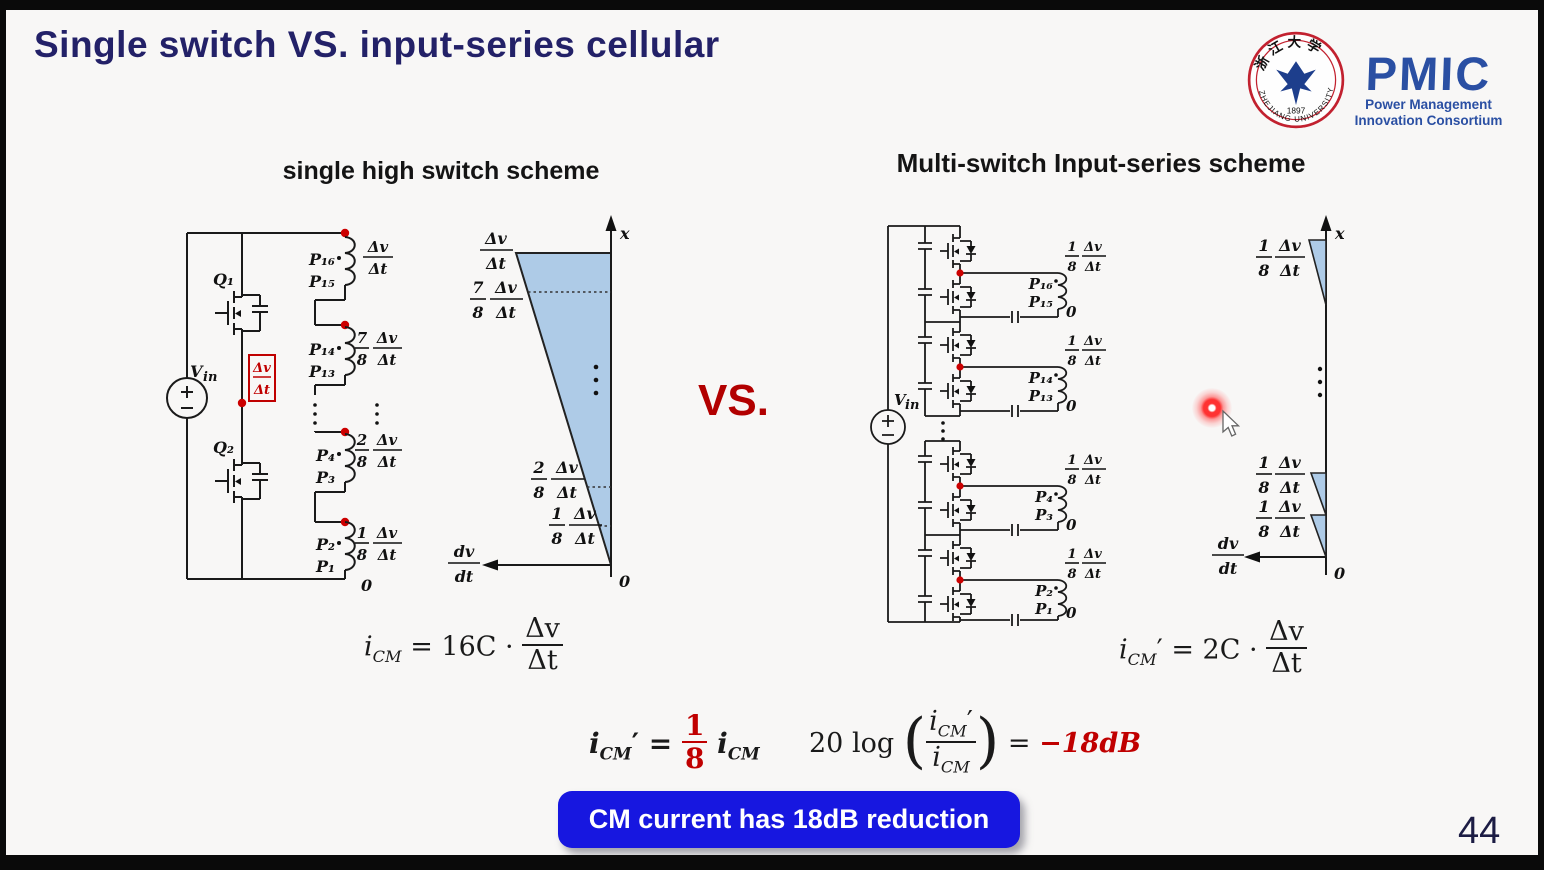  I want to click on right-scheme-heading: Multi-switch Input-series scheme, so click(1101, 163).